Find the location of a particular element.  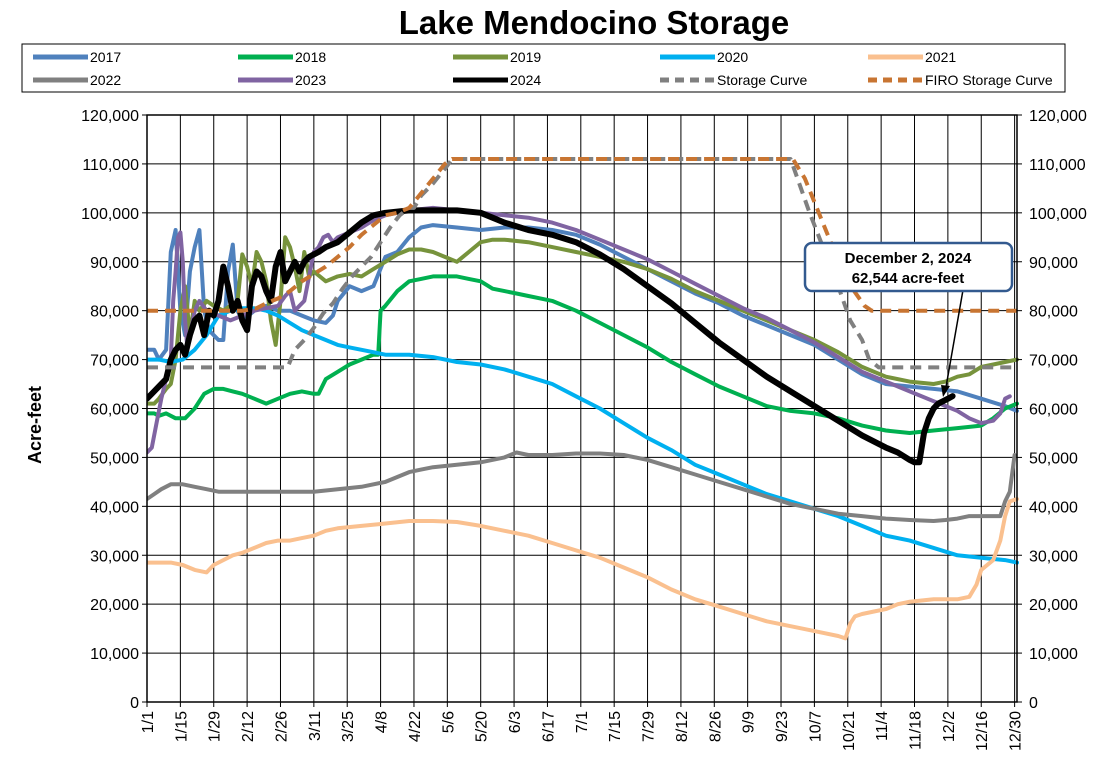

legend-label-2017: 2017 is located at coordinates (105, 57).